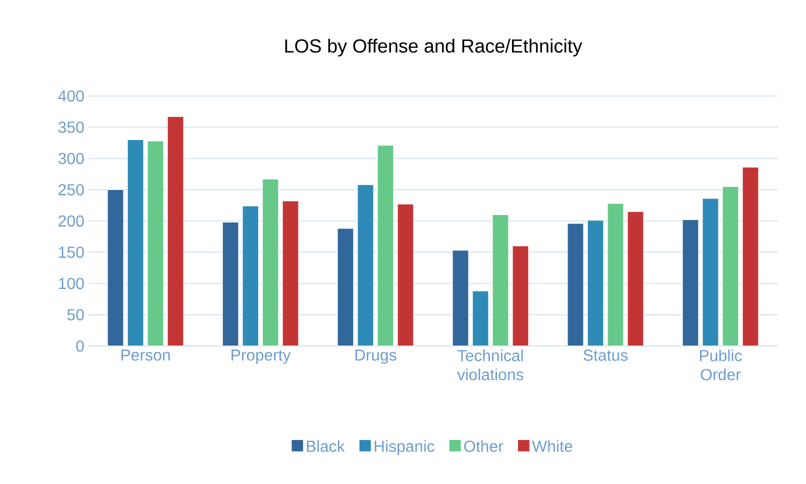 The height and width of the screenshot is (484, 806). Describe the element at coordinates (721, 365) in the screenshot. I see `x-tick-label: Public Order` at that location.